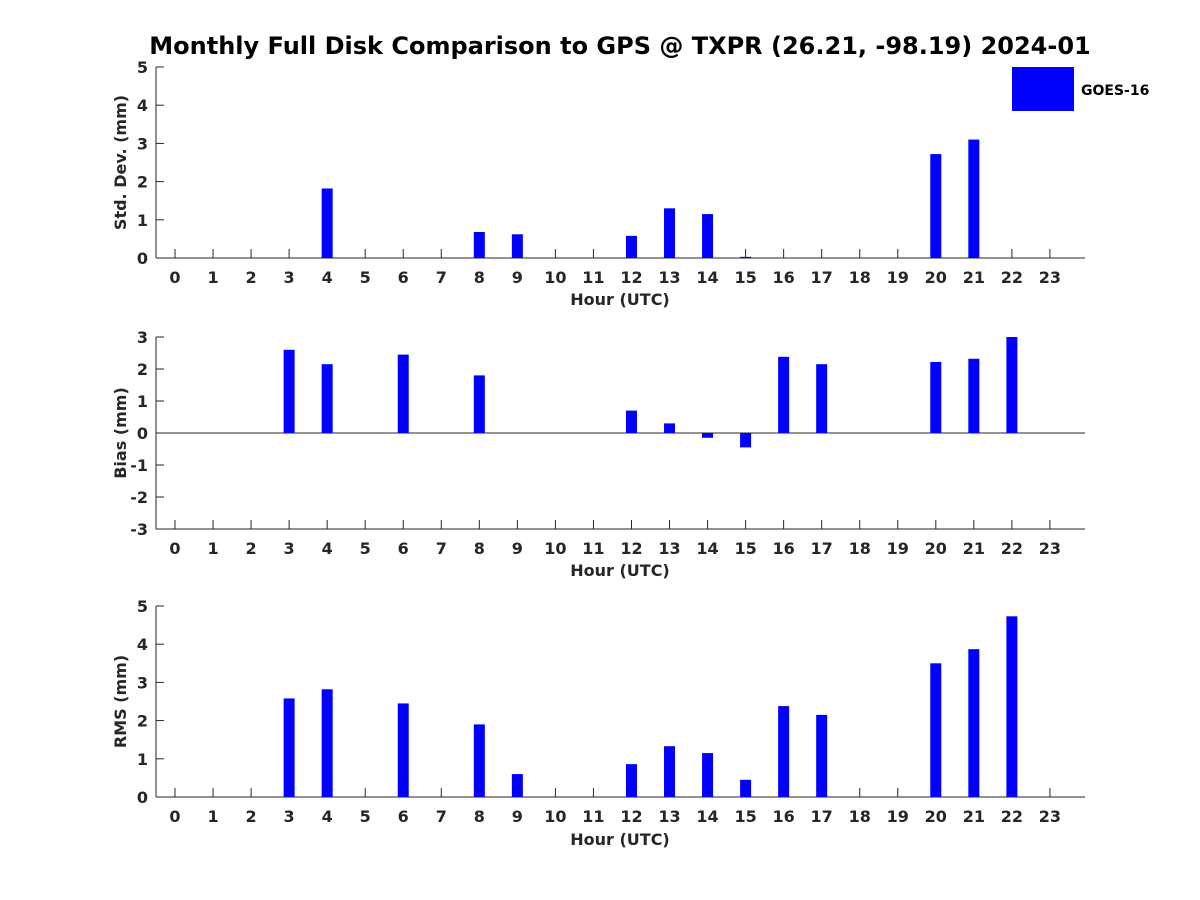  What do you see at coordinates (139, 497) in the screenshot?
I see `y-tick-label: -2` at bounding box center [139, 497].